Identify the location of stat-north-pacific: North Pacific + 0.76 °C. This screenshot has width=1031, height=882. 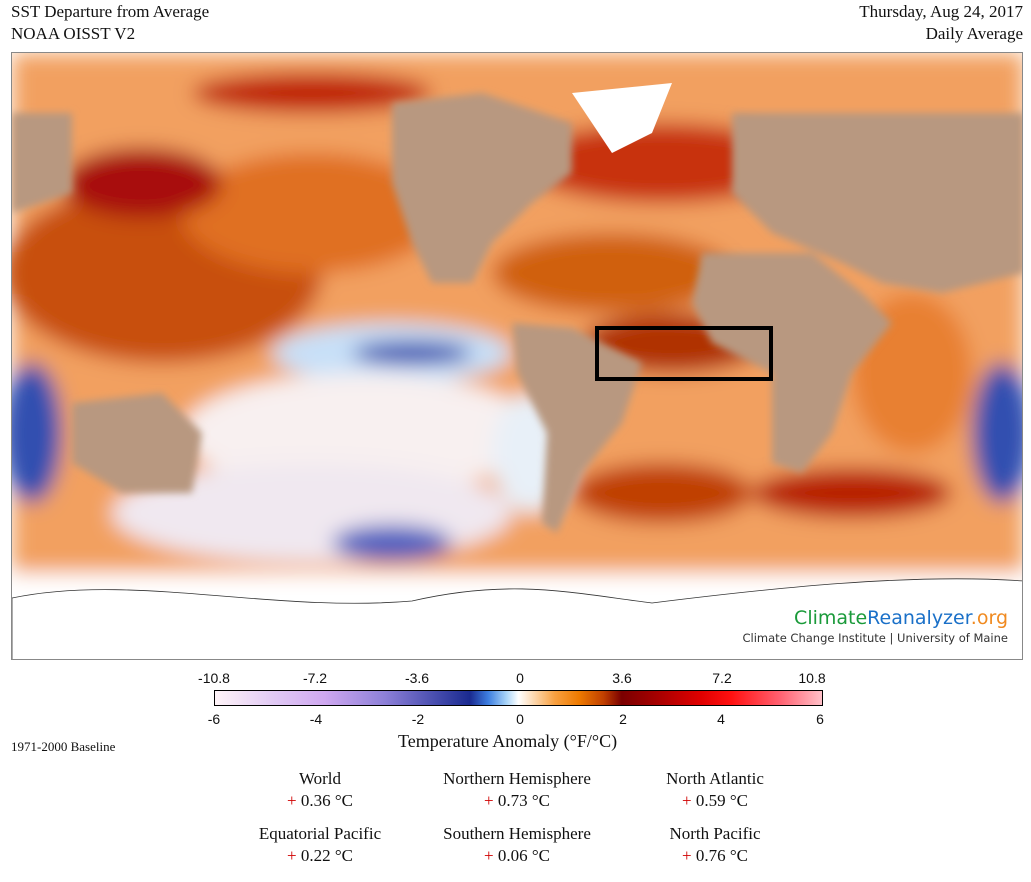
(715, 844).